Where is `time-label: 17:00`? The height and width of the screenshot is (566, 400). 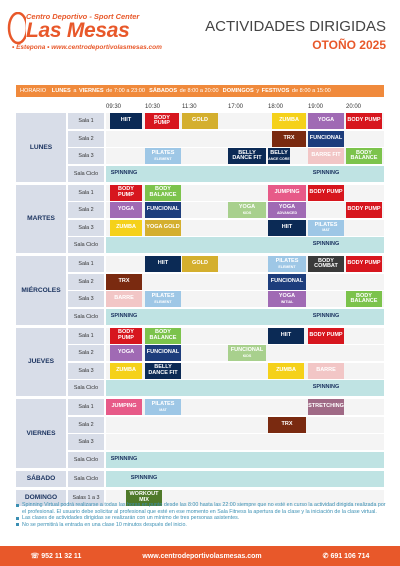
time-label: 17:00 is located at coordinates (236, 107).